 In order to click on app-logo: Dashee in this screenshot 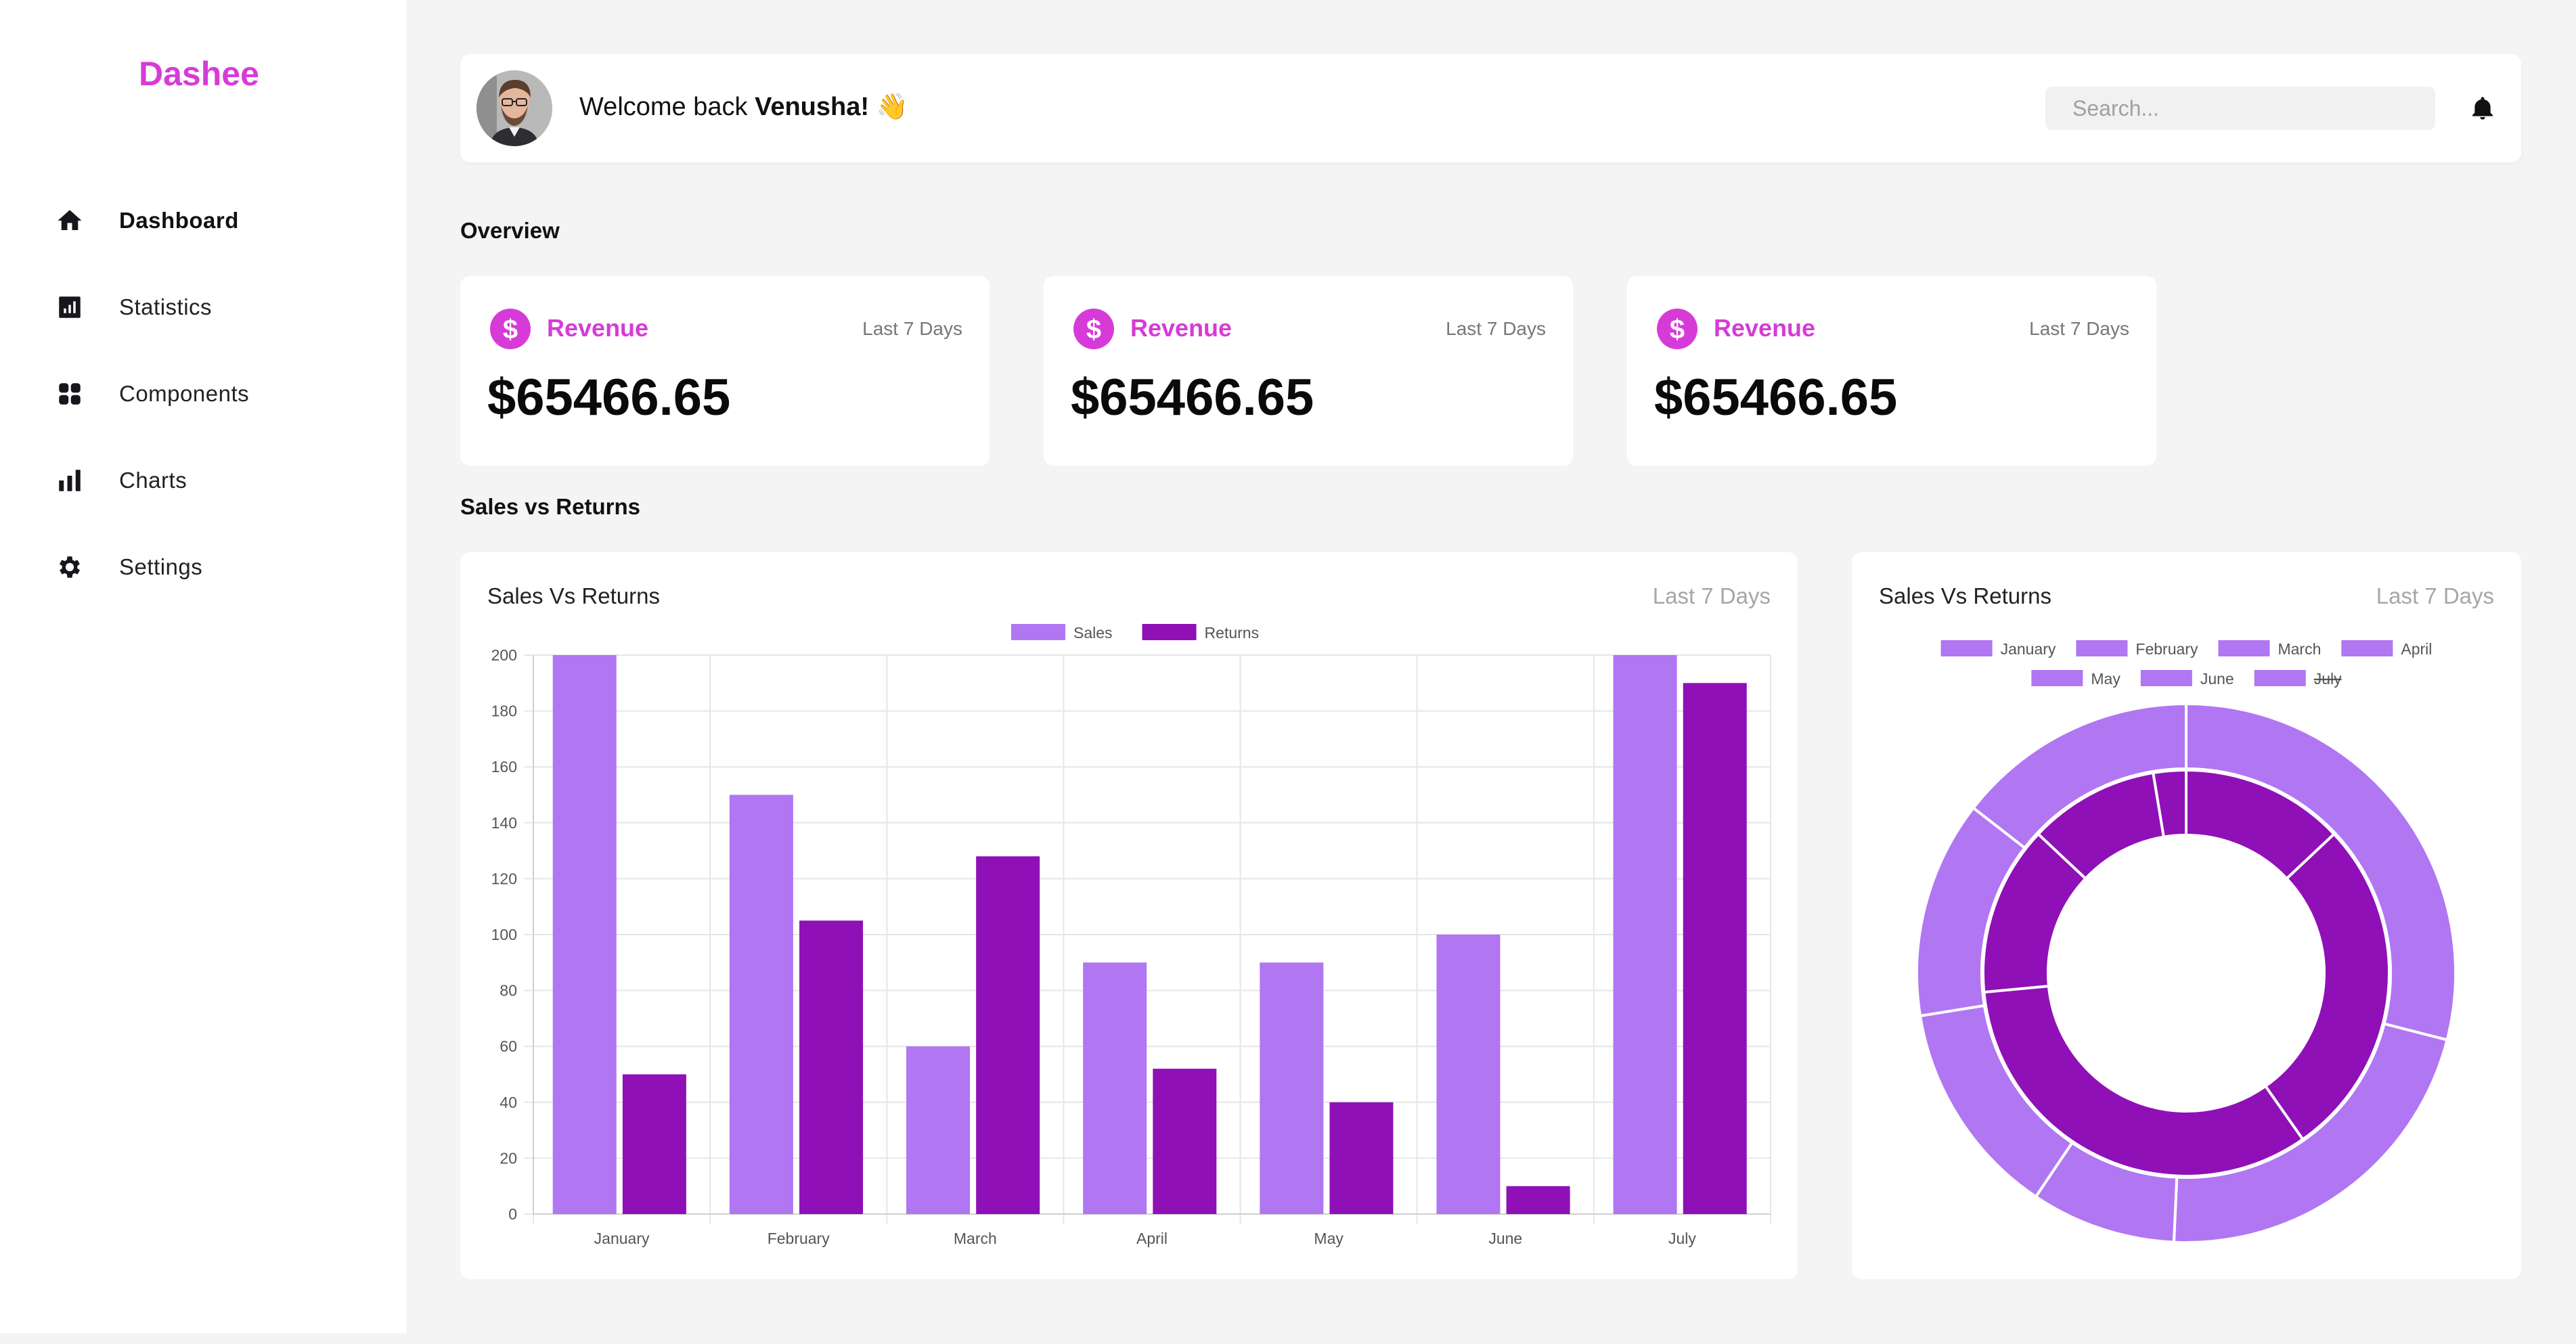, I will do `click(199, 74)`.